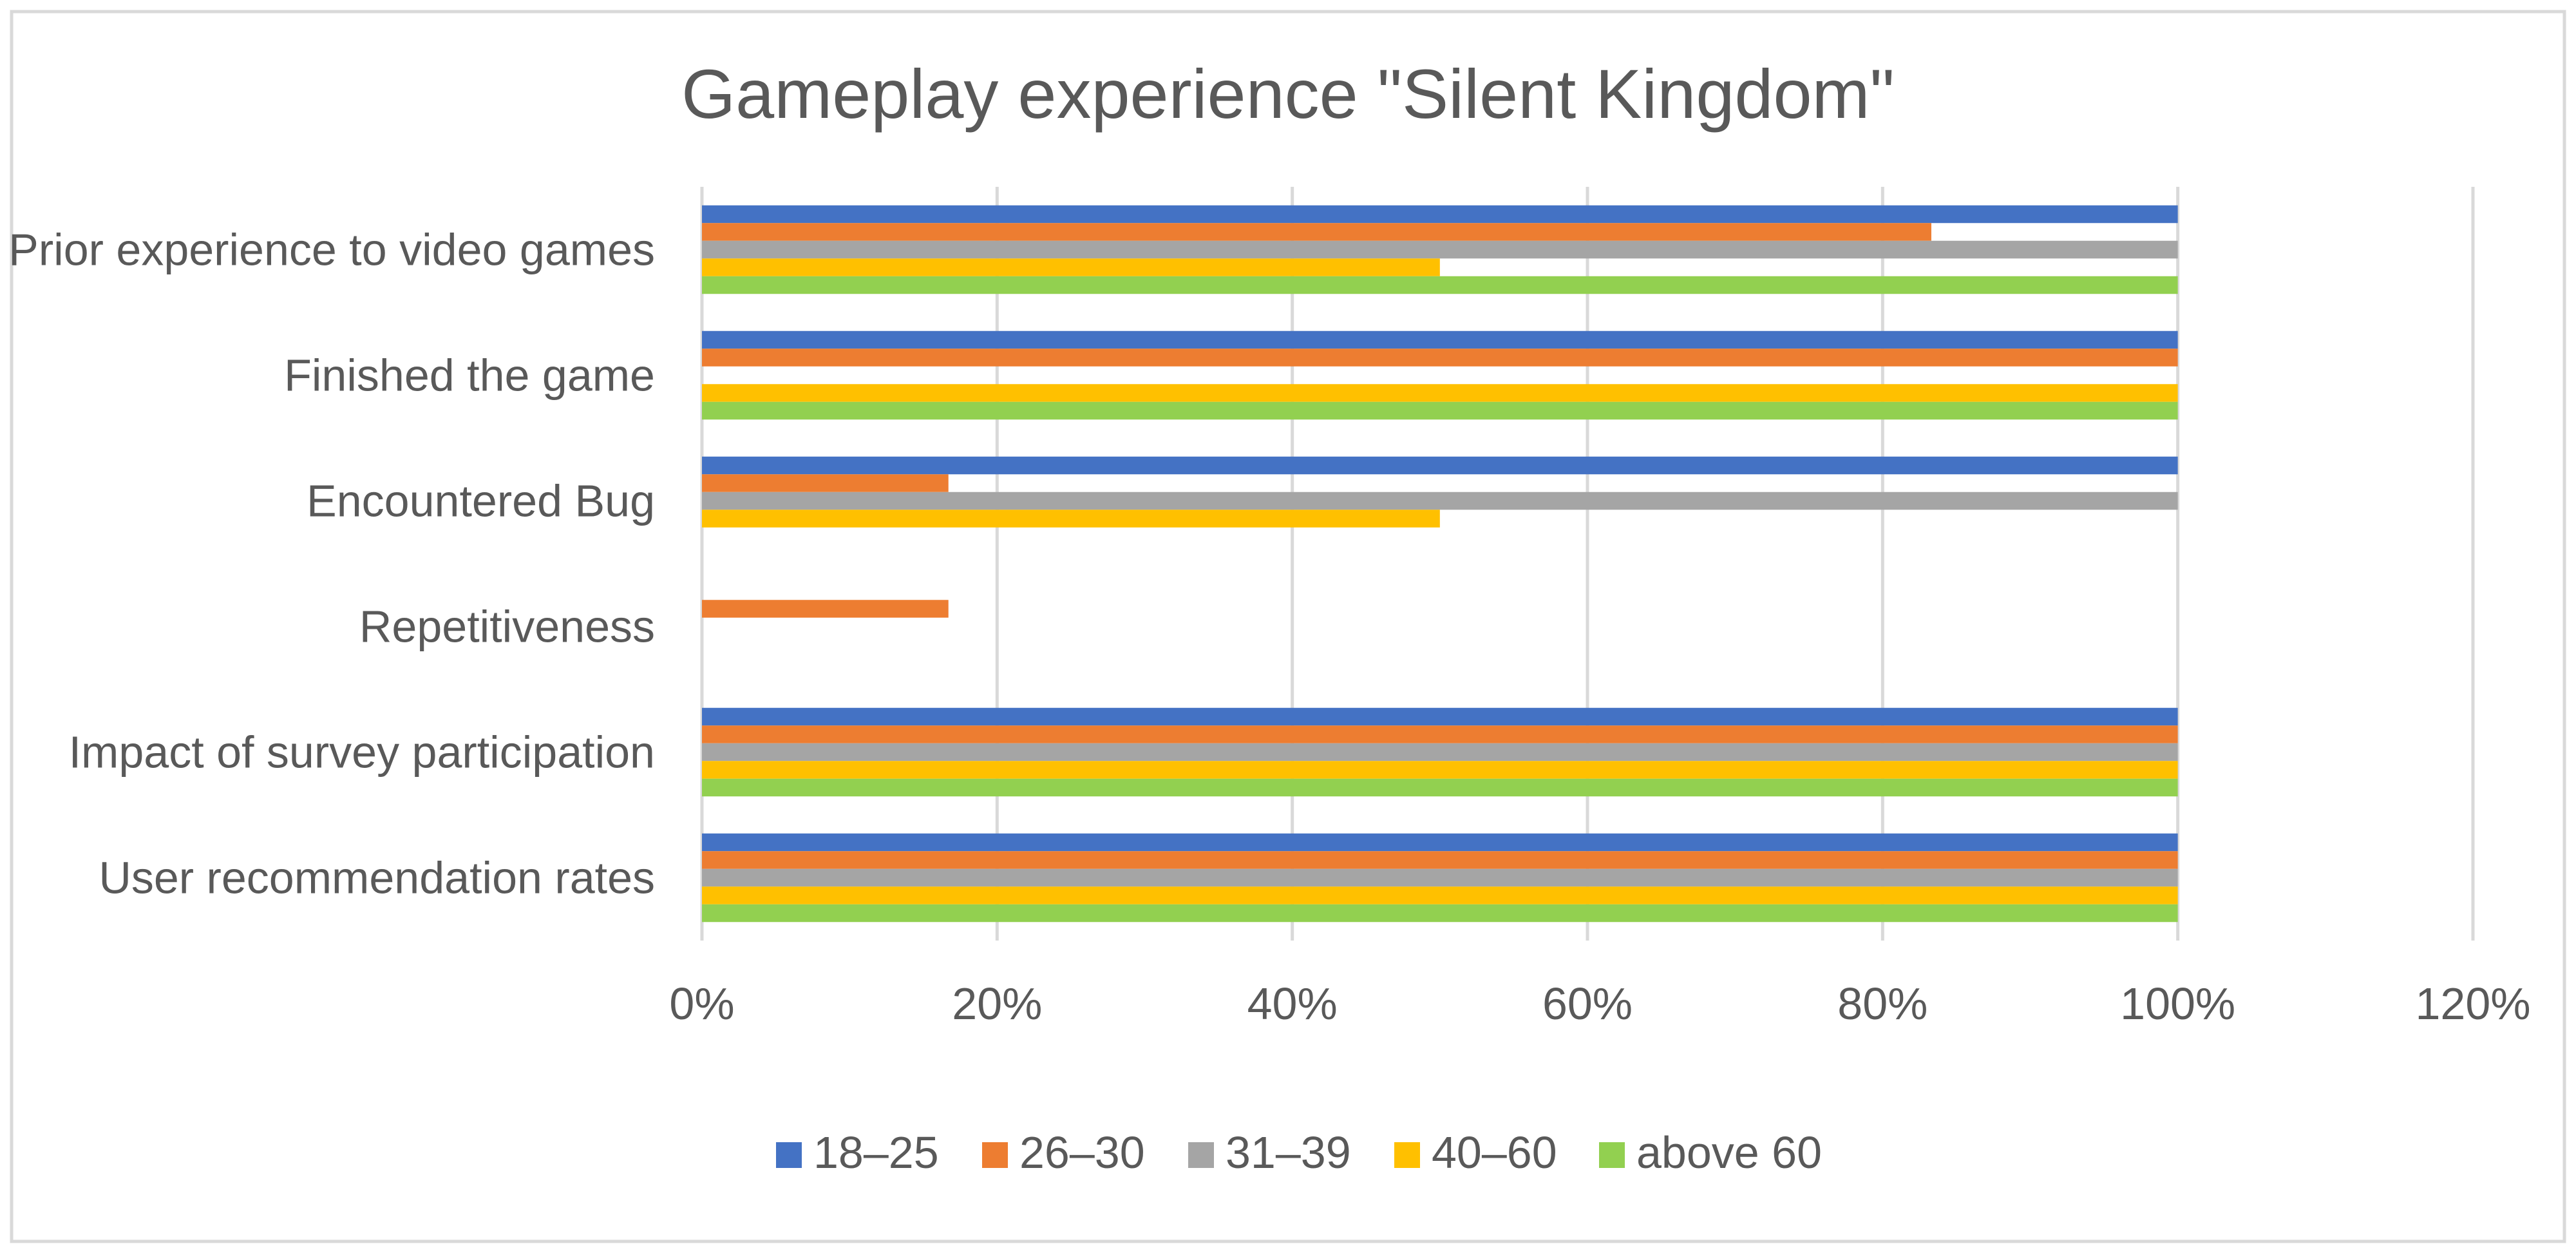 The height and width of the screenshot is (1253, 2576). I want to click on category-label: Finished the game, so click(469, 375).